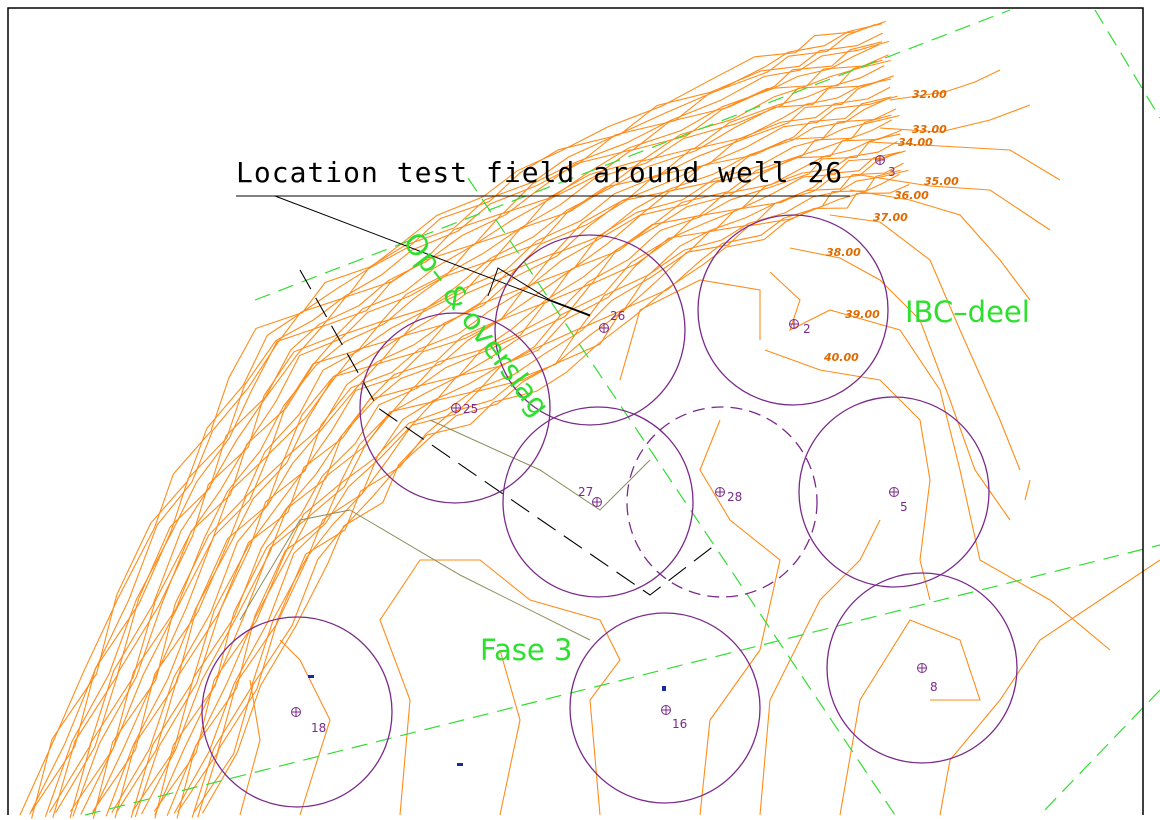  Describe the element at coordinates (470, 409) in the screenshot. I see `well-label: 25` at that location.